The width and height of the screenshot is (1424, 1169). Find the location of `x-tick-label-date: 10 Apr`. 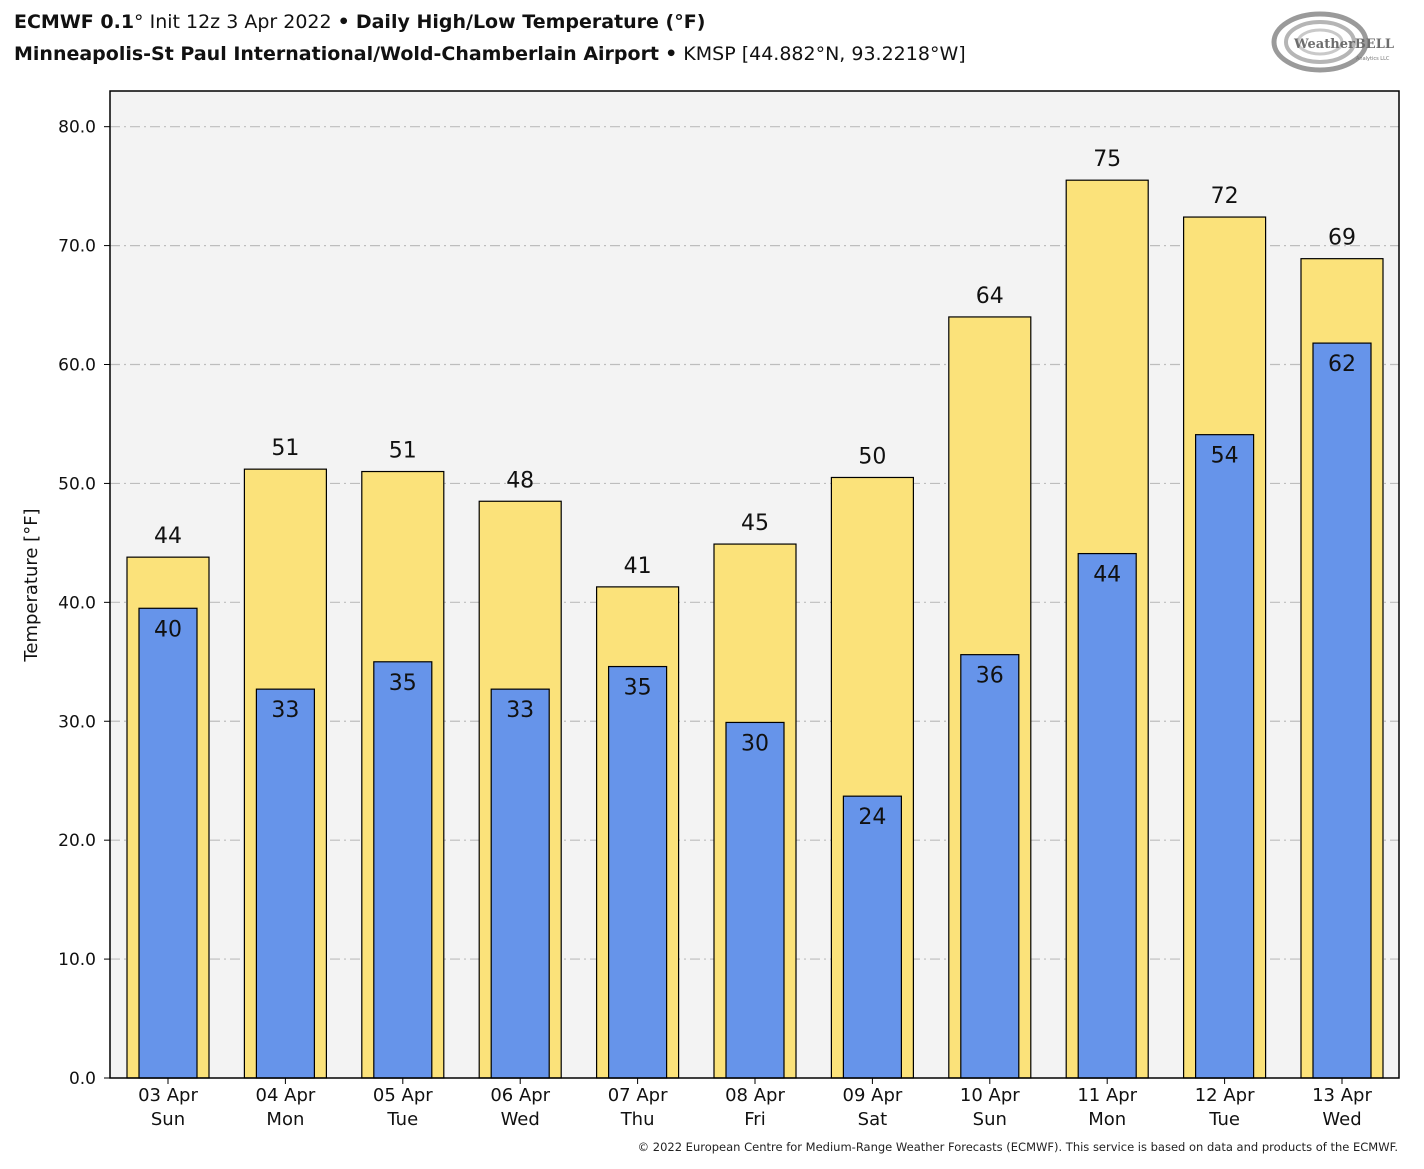

x-tick-label-date: 10 Apr is located at coordinates (990, 1095).